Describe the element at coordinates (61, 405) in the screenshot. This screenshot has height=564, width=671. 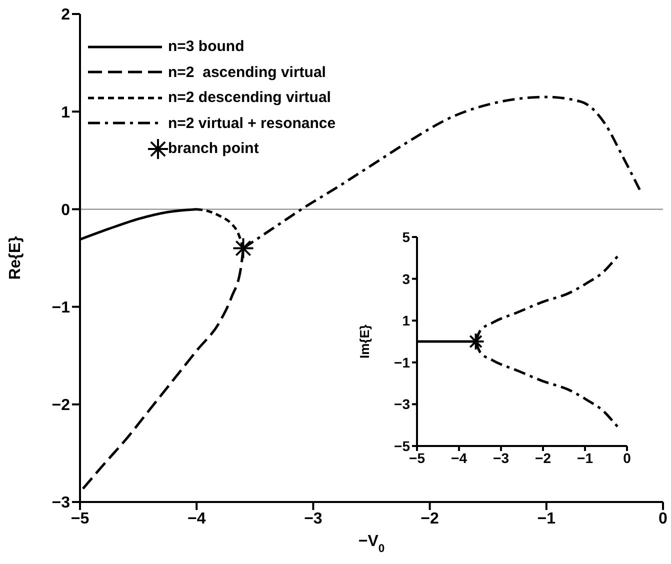
I see `y-tick-label: −2` at that location.